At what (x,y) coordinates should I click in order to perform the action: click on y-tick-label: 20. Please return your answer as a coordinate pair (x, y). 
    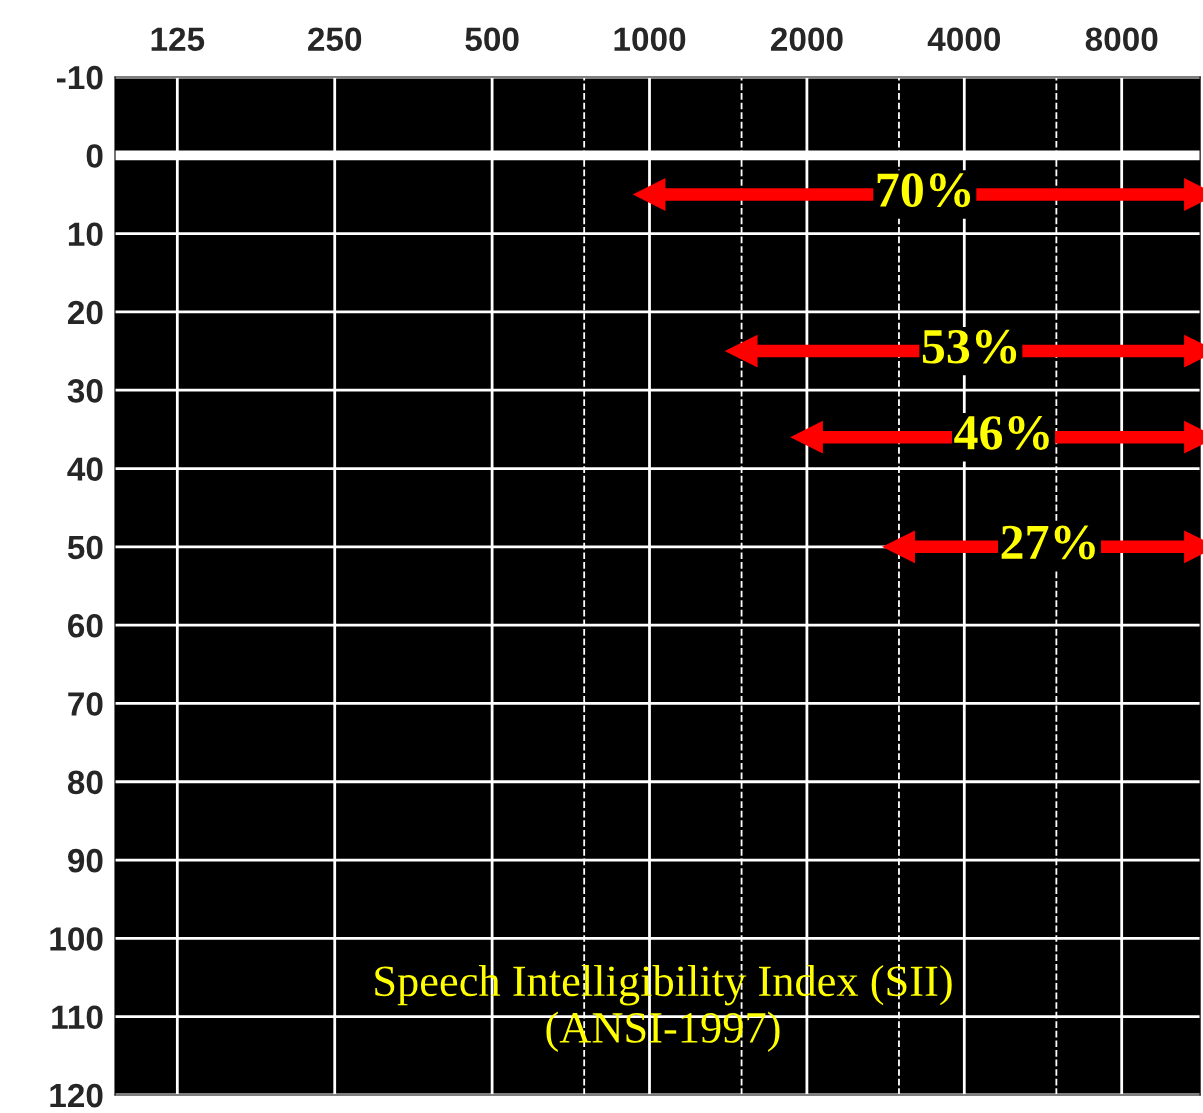
    Looking at the image, I should click on (85, 312).